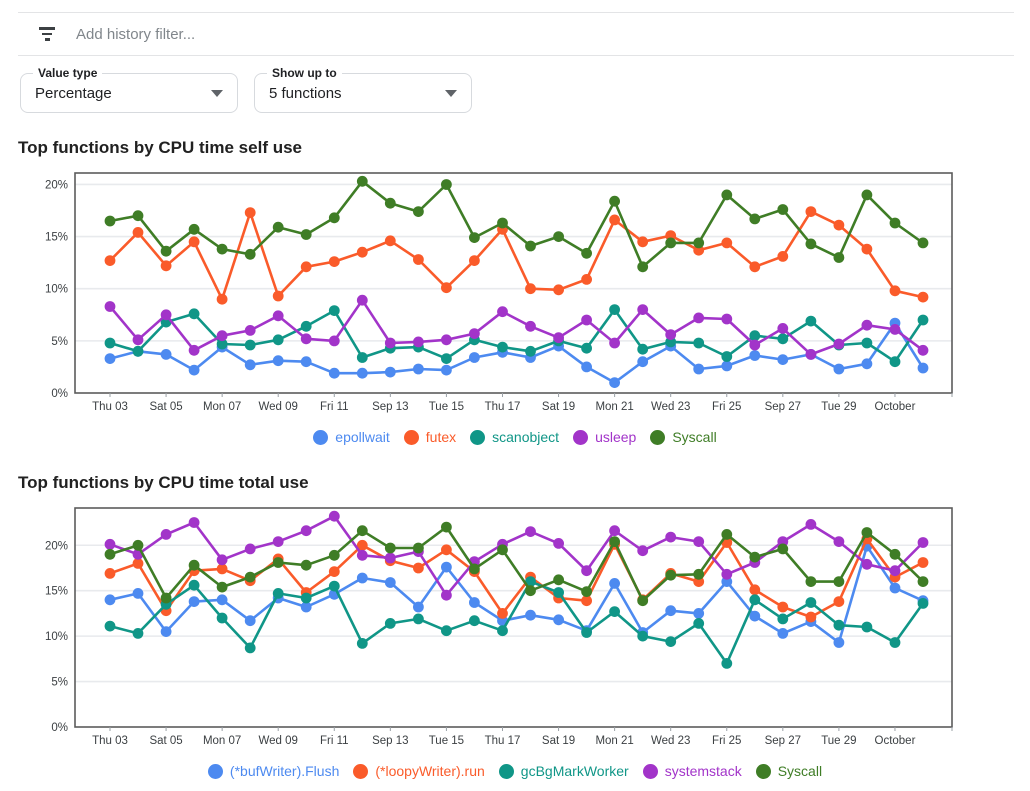  What do you see at coordinates (363, 89) in the screenshot?
I see `show-up-to-select: Show up to 5 functions` at bounding box center [363, 89].